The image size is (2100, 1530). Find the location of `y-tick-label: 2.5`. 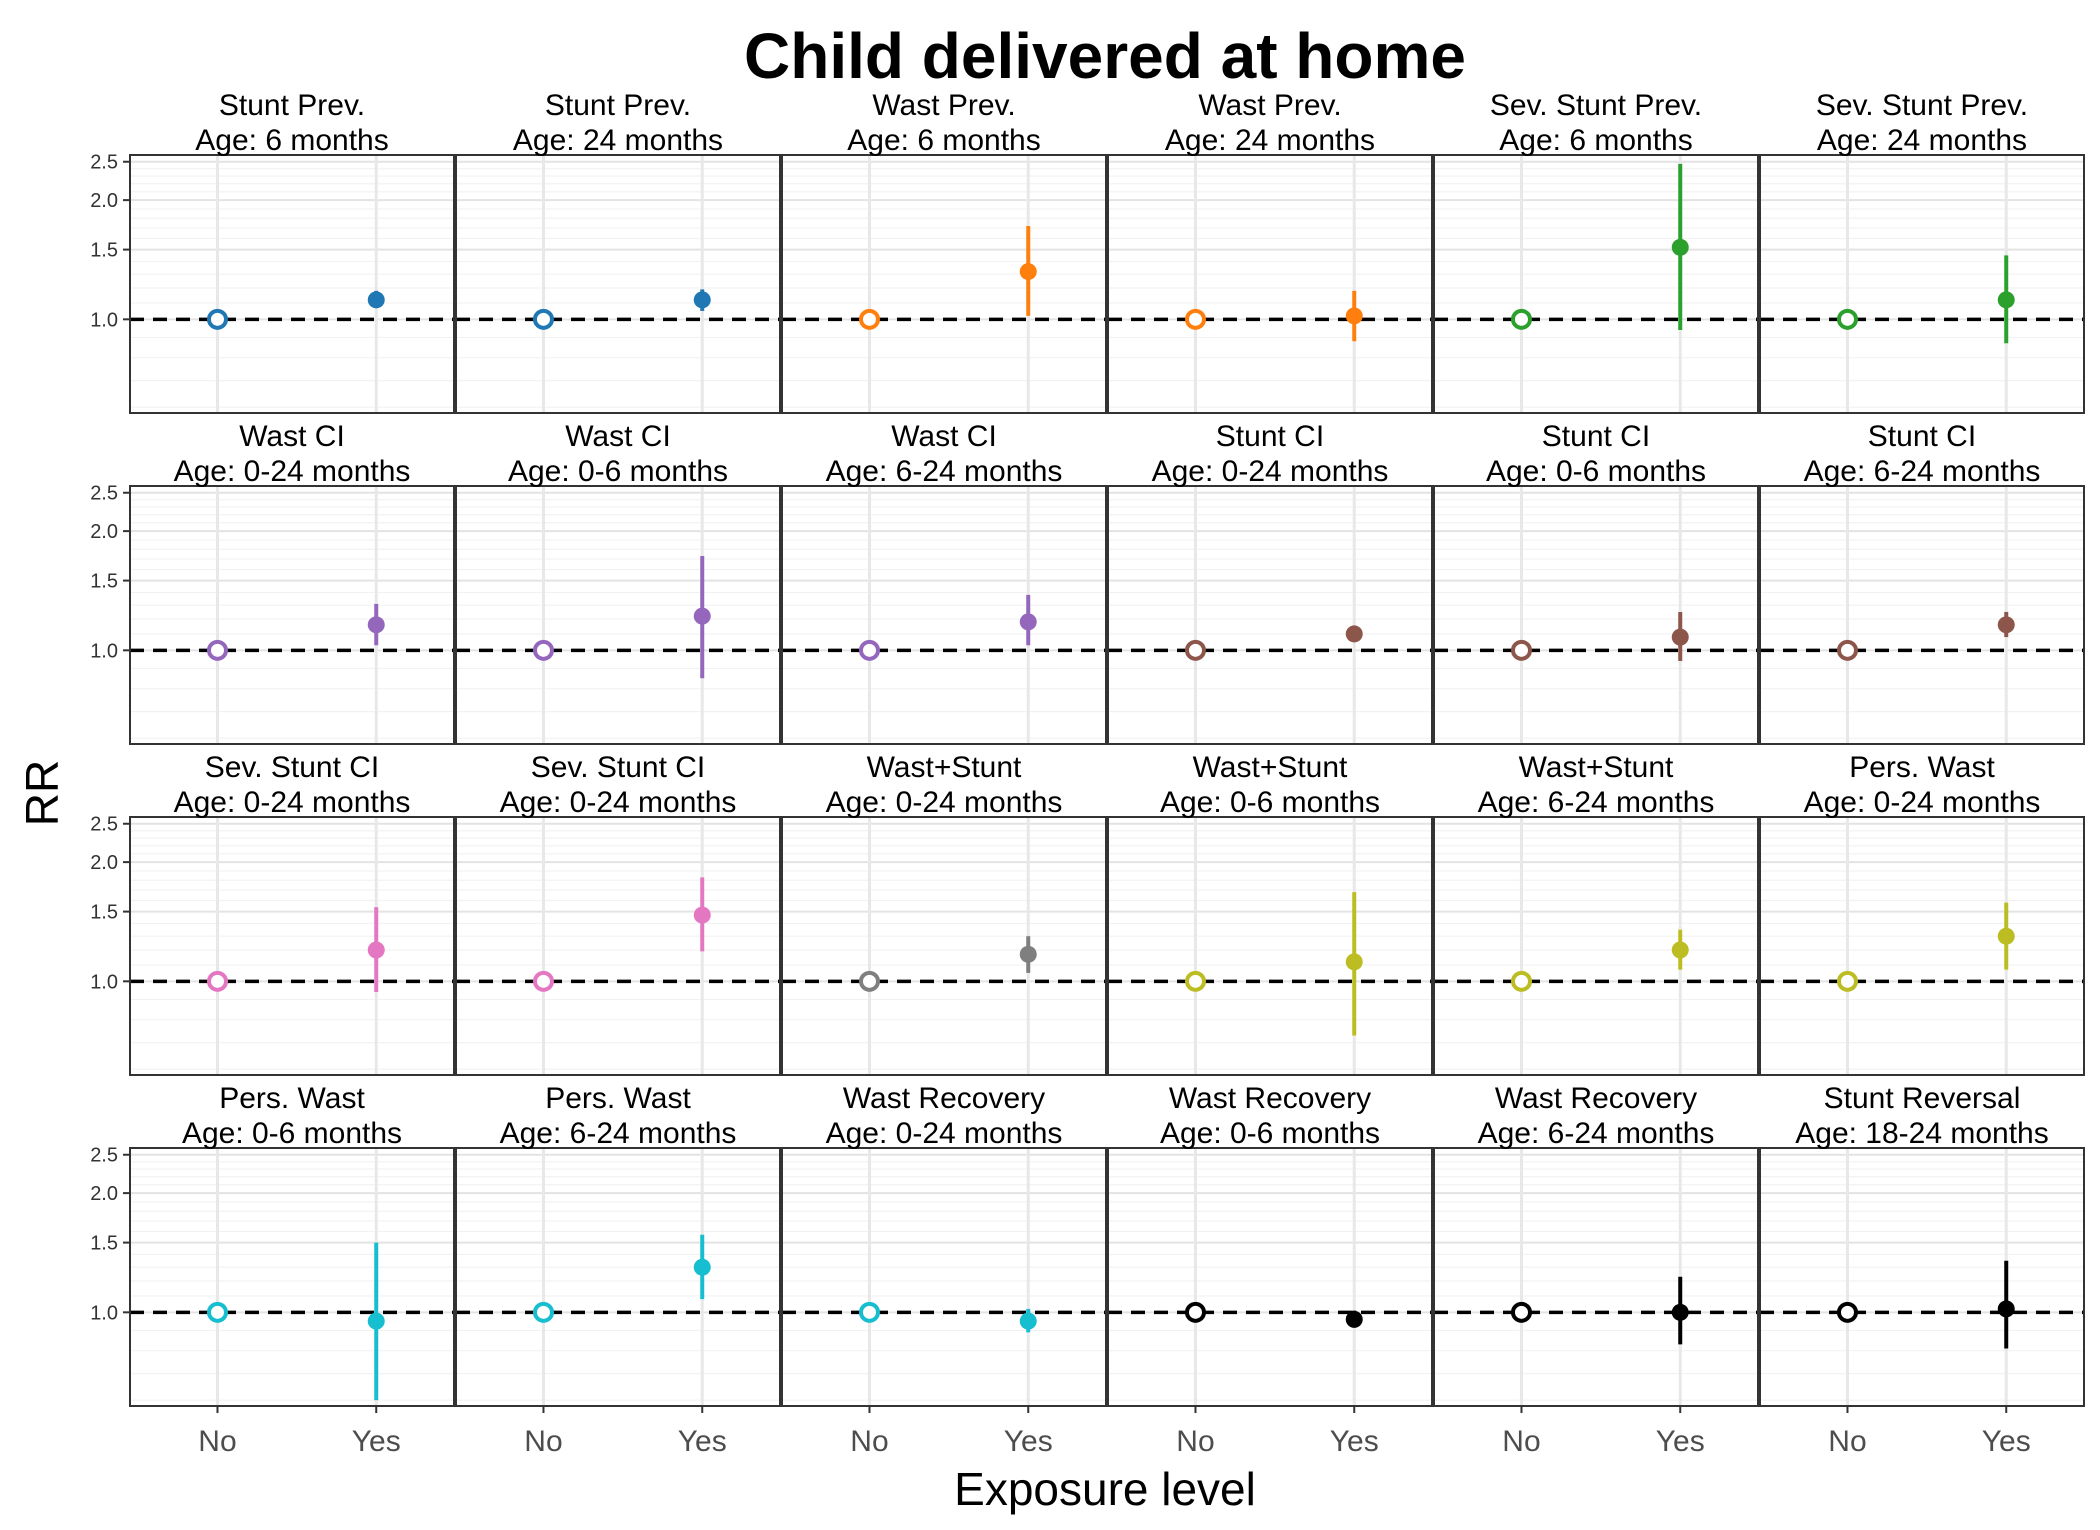

y-tick-label: 2.5 is located at coordinates (104, 1156).